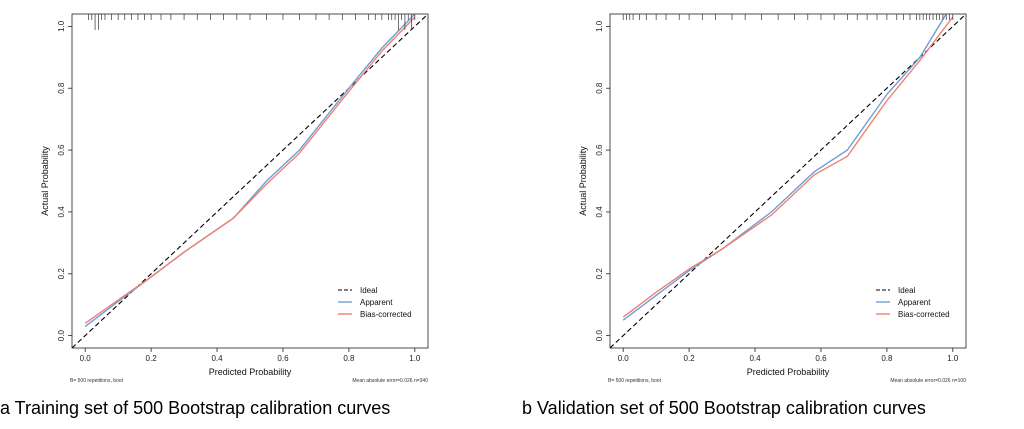 This screenshot has height=429, width=1024. Describe the element at coordinates (928, 381) in the screenshot. I see `footnote-right: Mean absolute error=0.026 n=100` at that location.